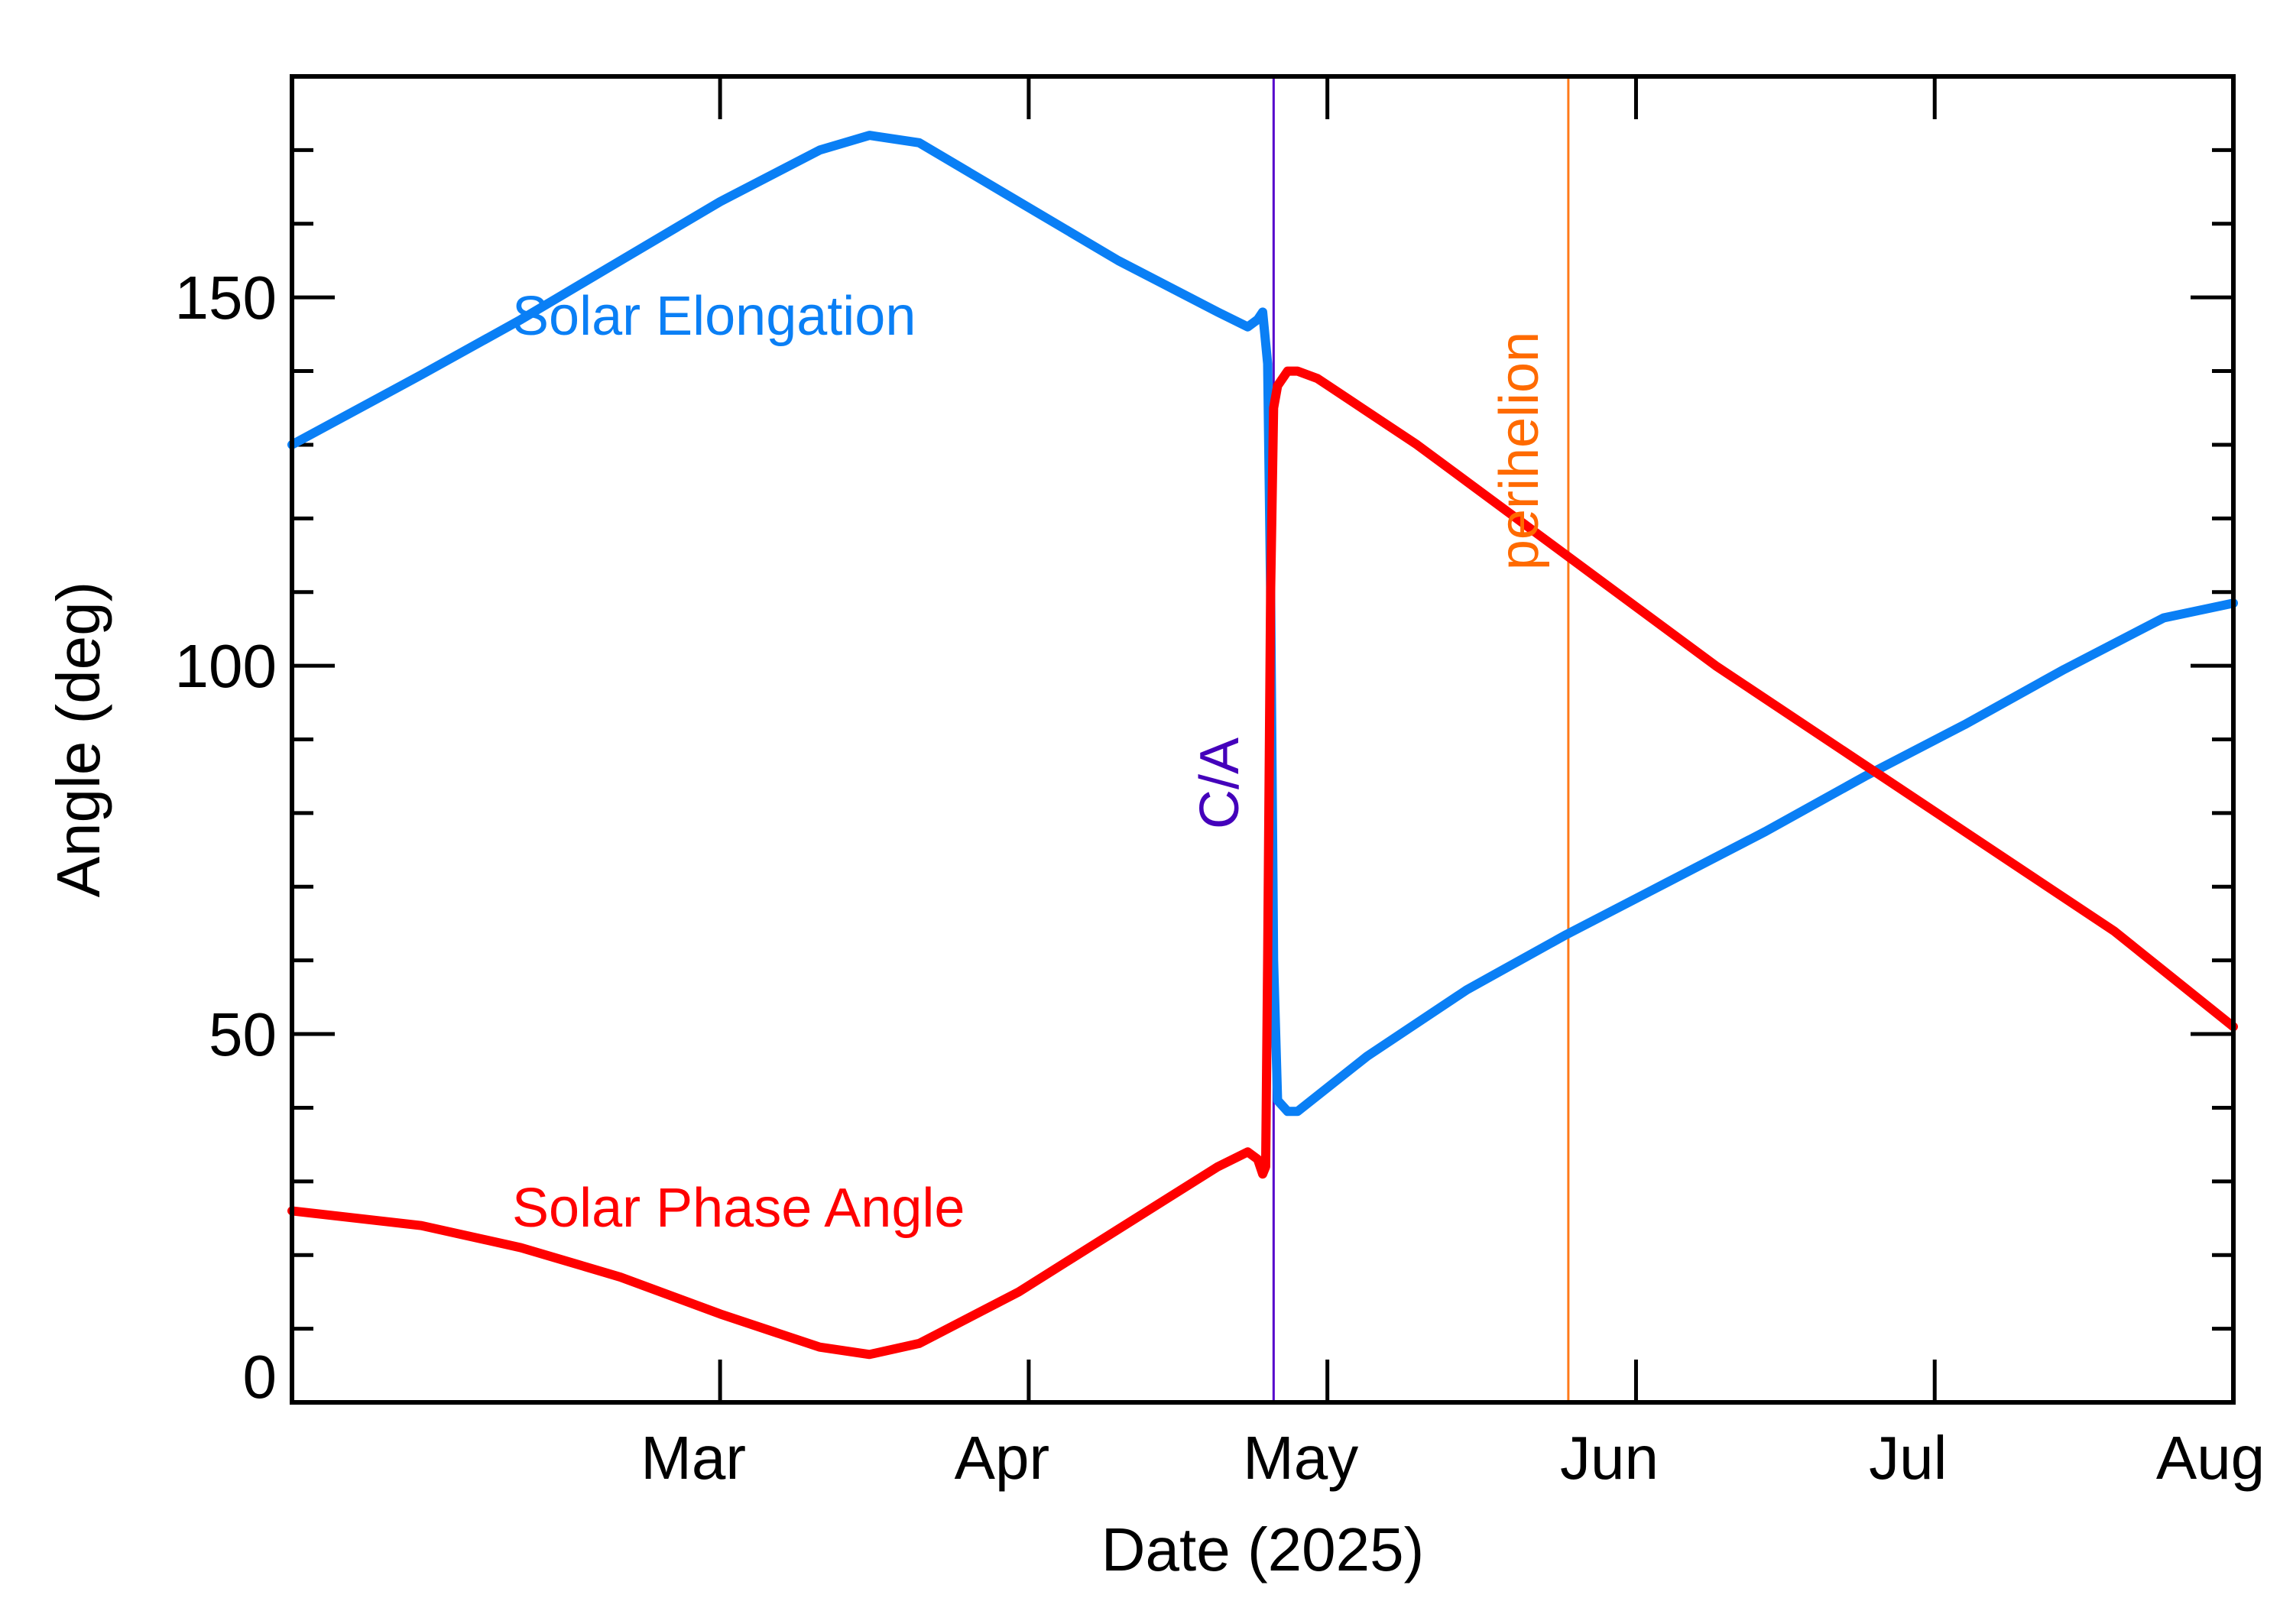  What do you see at coordinates (78, 740) in the screenshot?
I see `y-axis-title: Angle (deg)` at bounding box center [78, 740].